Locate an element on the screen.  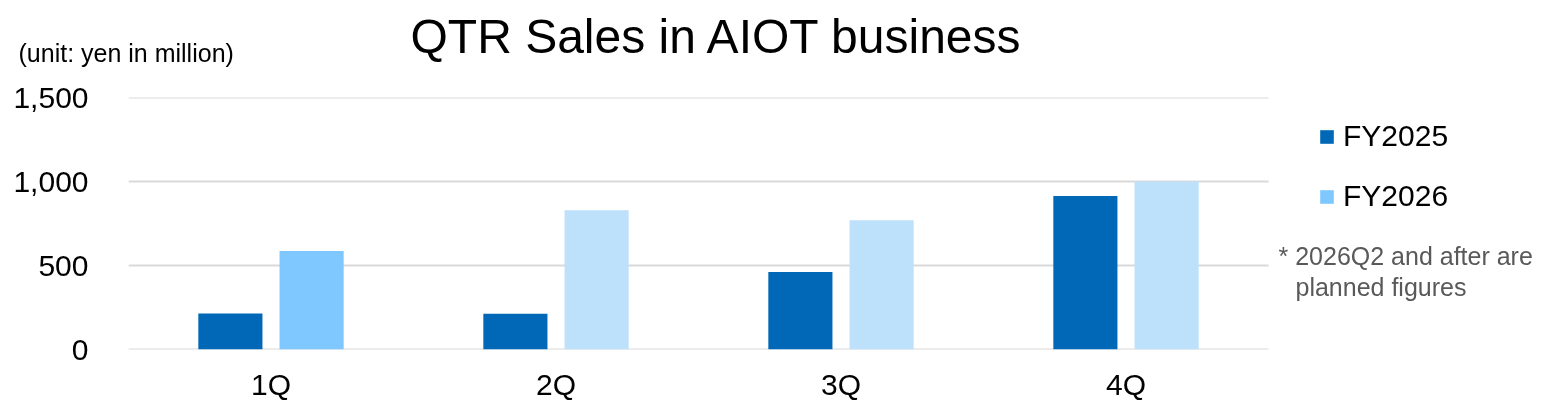
x-tick-label: 3Q is located at coordinates (841, 384).